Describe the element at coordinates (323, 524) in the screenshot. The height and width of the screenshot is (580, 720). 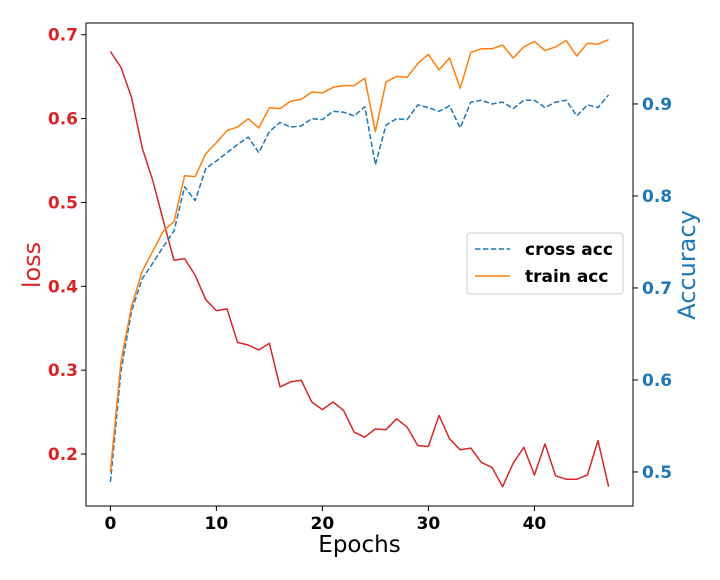
I see `x-tick-label: 20` at that location.